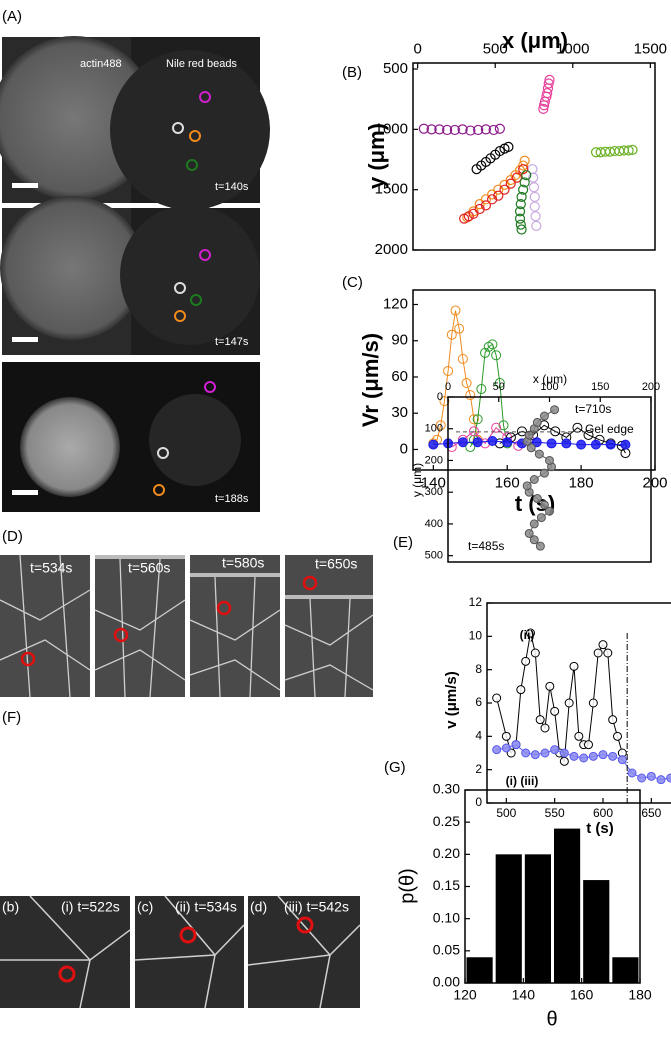  I want to click on cell, so click(195, 440).